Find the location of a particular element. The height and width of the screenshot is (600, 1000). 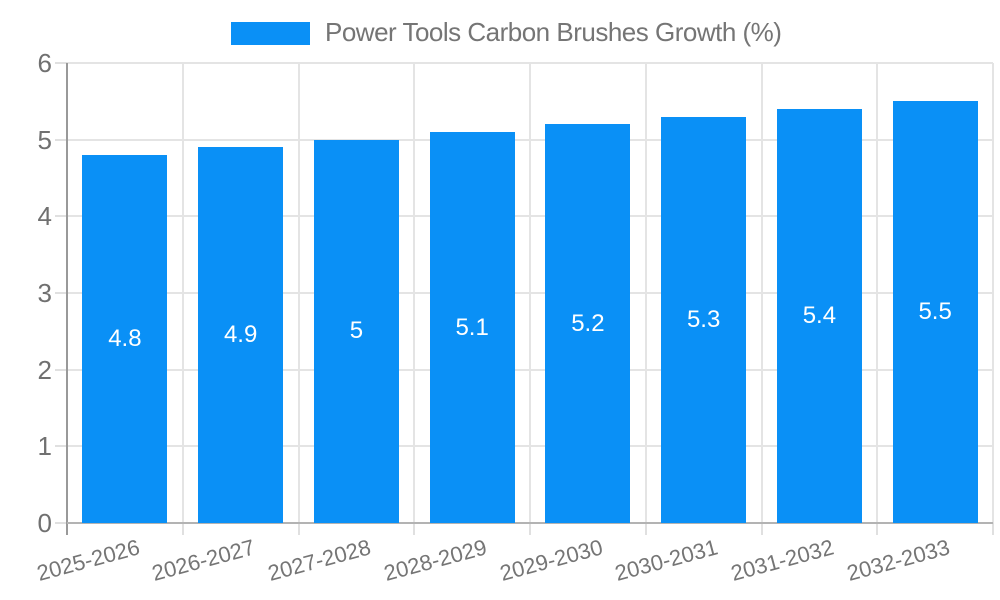

bar-2027-2028: 5 is located at coordinates (356, 331).